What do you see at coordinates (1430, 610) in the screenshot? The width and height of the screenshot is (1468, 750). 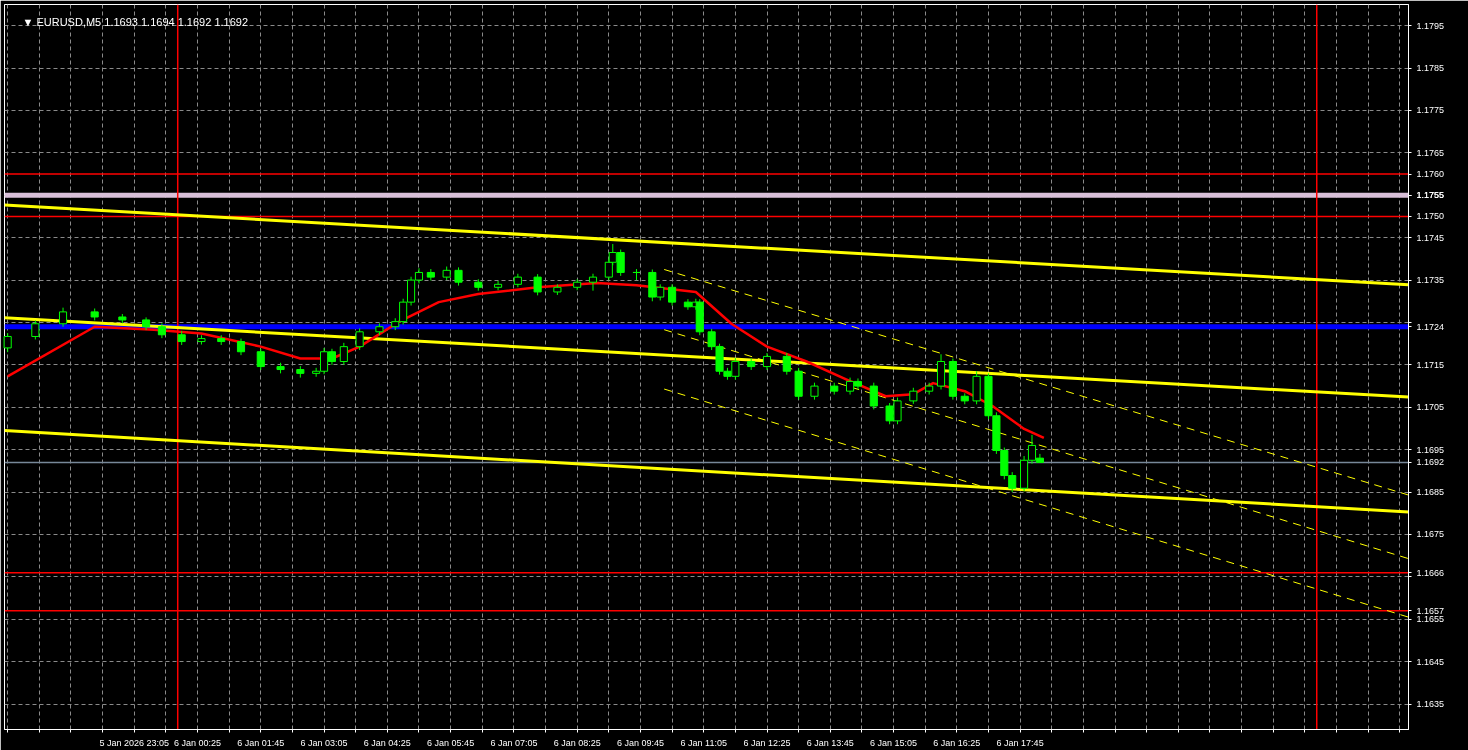 I see `ref-line-label: 1.1657` at bounding box center [1430, 610].